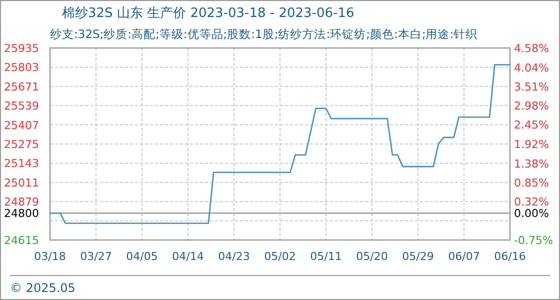  I want to click on y2-tick-label: 1.38%, so click(531, 163).